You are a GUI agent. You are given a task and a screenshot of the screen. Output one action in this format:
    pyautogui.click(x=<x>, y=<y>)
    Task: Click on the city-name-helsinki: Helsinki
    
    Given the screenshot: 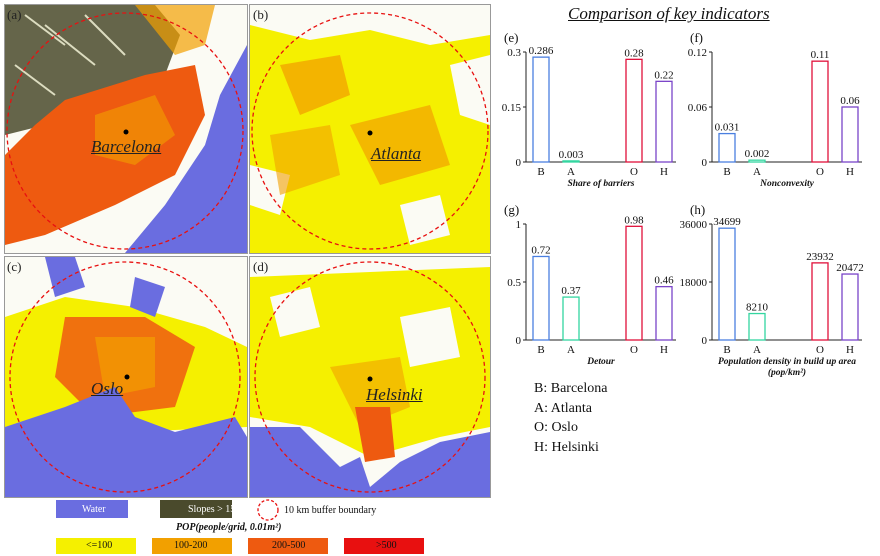 What is the action you would take?
    pyautogui.click(x=394, y=394)
    